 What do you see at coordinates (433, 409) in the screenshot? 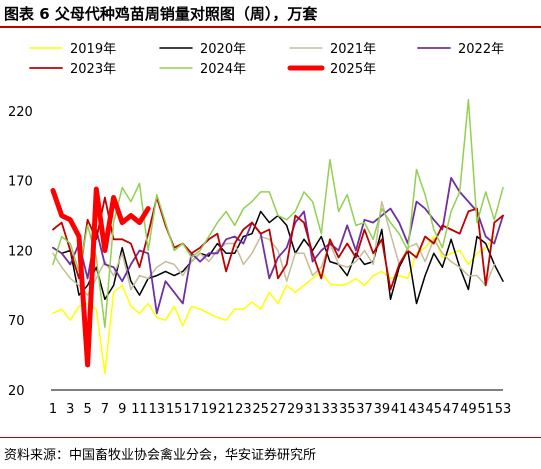
I see `x-tick-label: 45` at bounding box center [433, 409].